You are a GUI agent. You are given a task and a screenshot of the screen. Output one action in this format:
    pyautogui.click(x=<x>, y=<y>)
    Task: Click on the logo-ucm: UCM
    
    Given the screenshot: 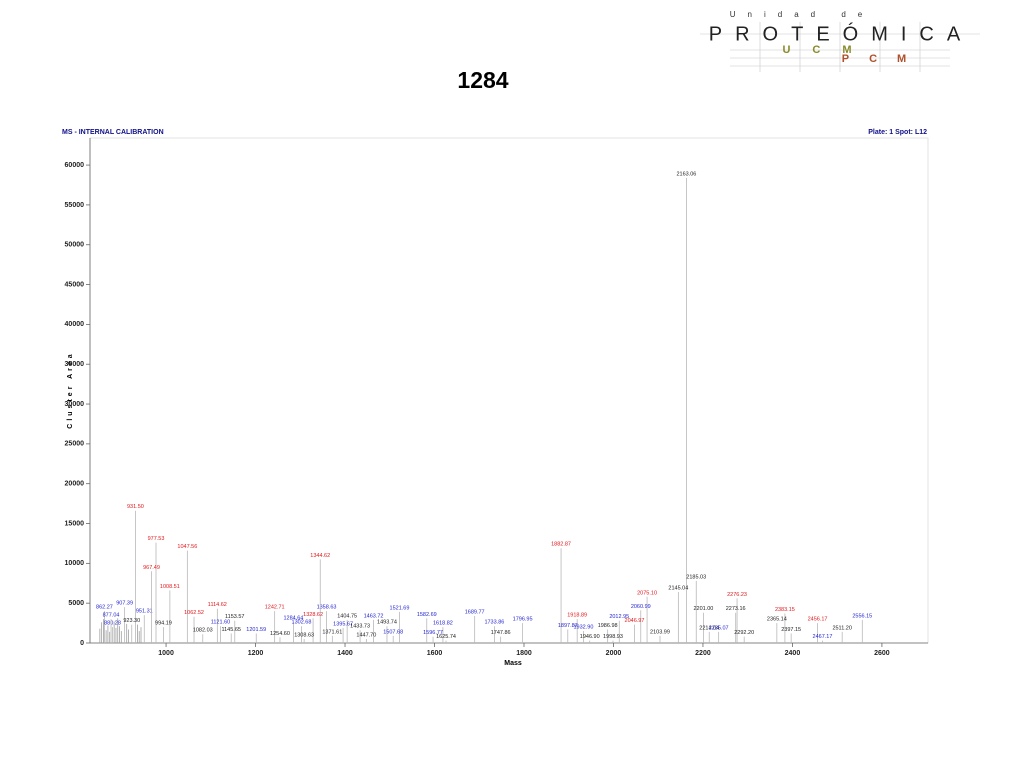 What is the action you would take?
    pyautogui.click(x=827, y=50)
    